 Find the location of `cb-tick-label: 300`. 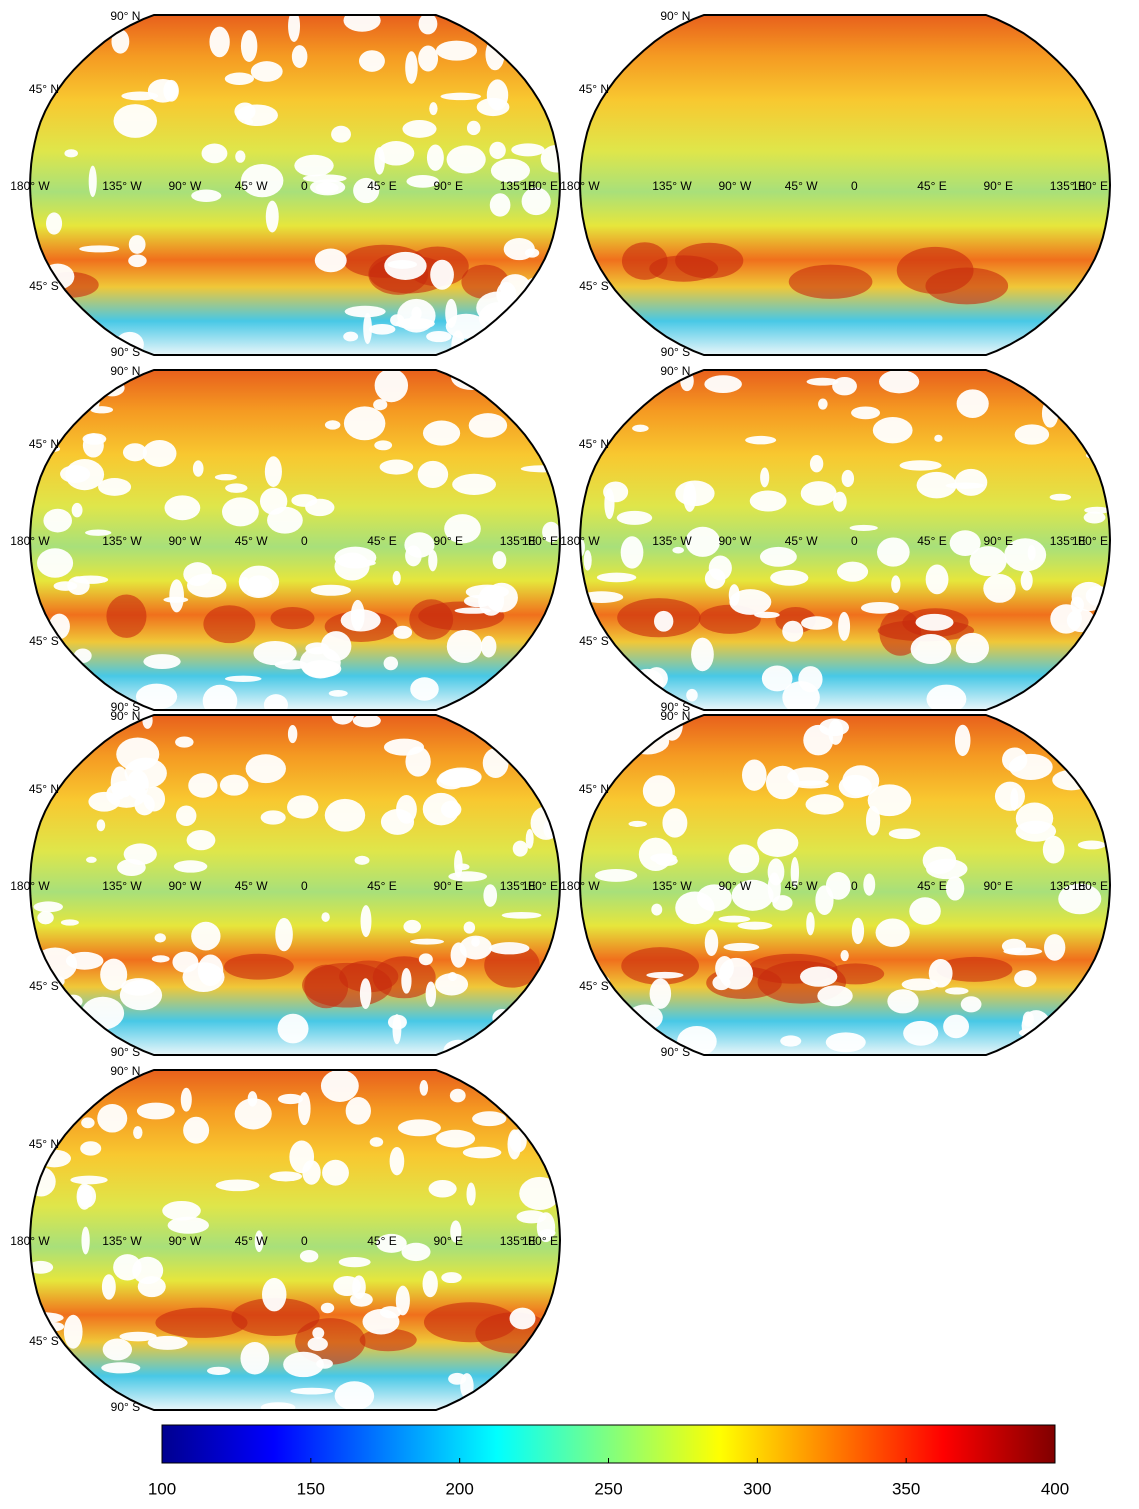

cb-tick-label: 300 is located at coordinates (757, 1488).